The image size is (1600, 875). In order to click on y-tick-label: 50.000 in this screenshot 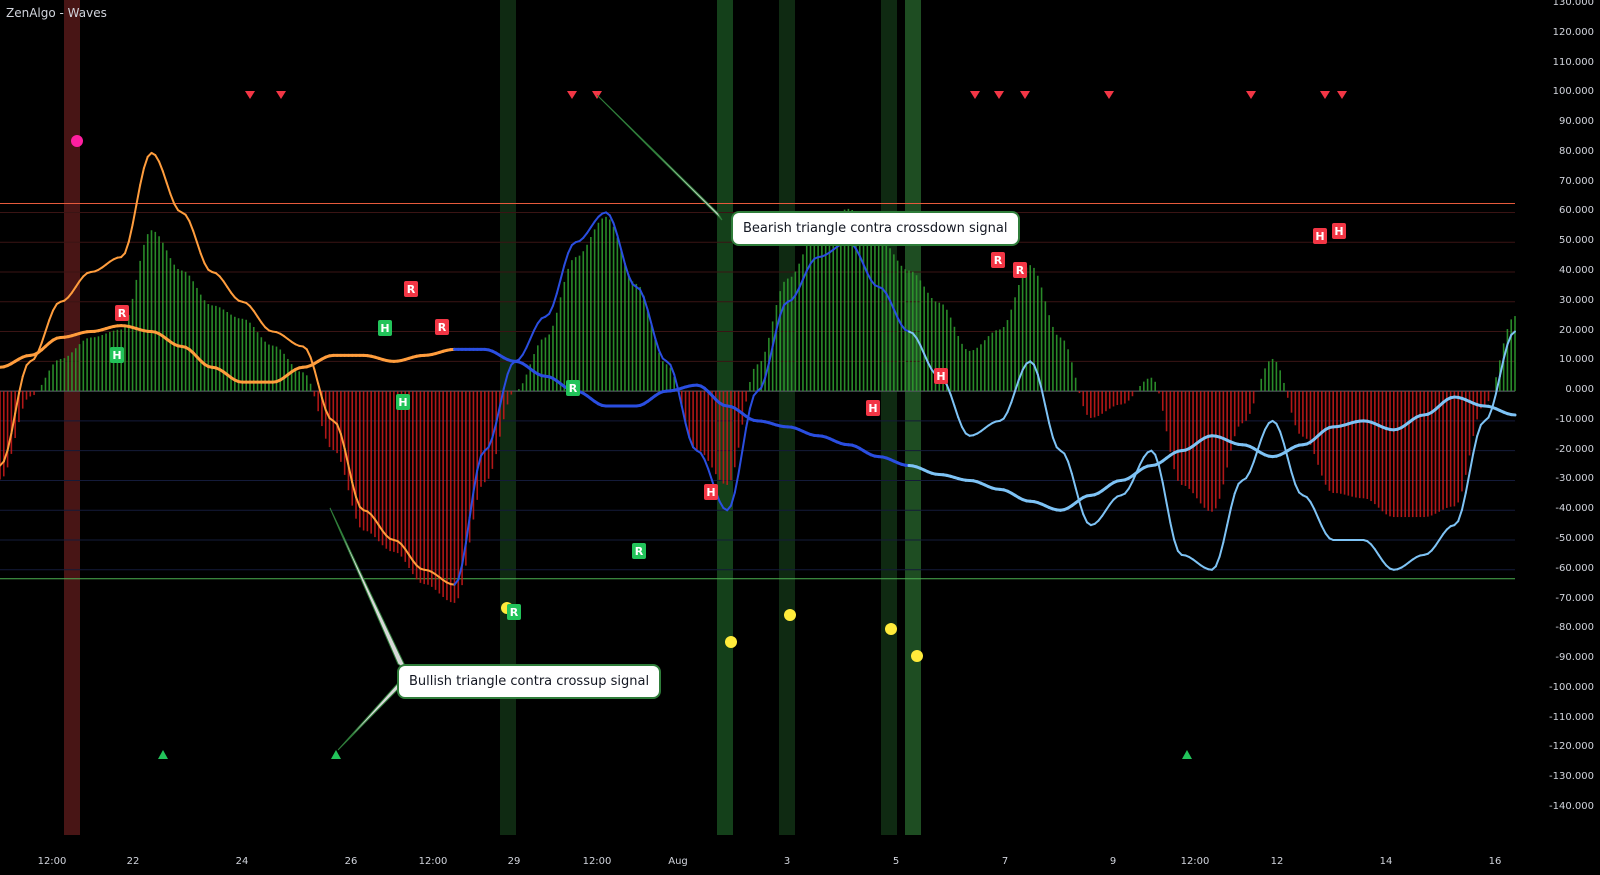, I will do `click(1576, 241)`.